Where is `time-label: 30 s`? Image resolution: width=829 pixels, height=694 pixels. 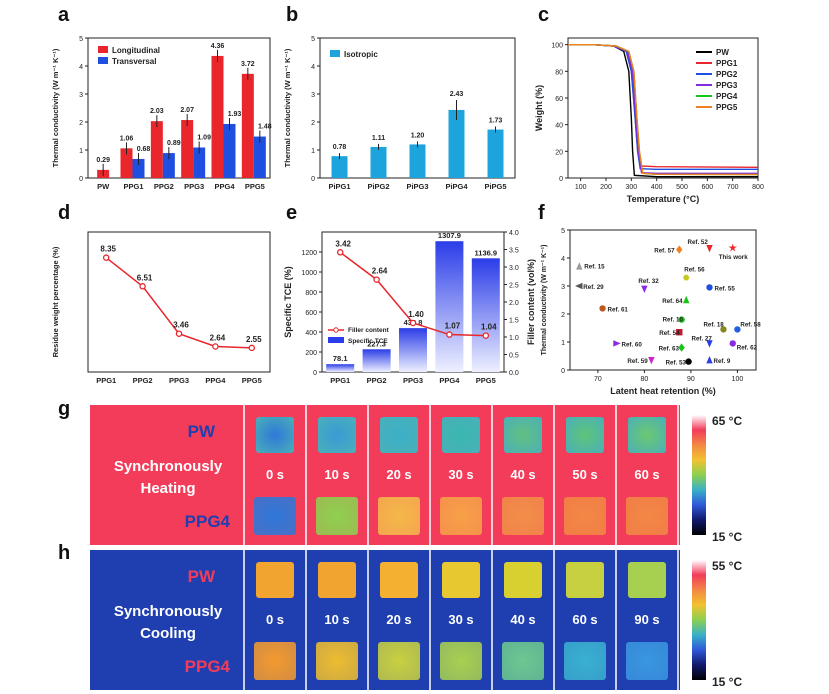 time-label: 30 s is located at coordinates (460, 619).